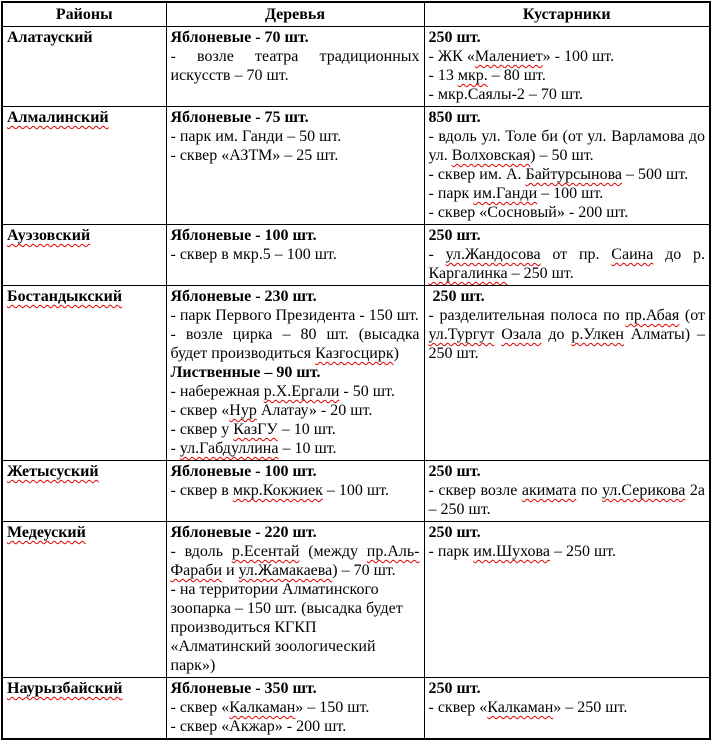  I want to click on misspelled-word: им.Шухова, so click(511, 551).